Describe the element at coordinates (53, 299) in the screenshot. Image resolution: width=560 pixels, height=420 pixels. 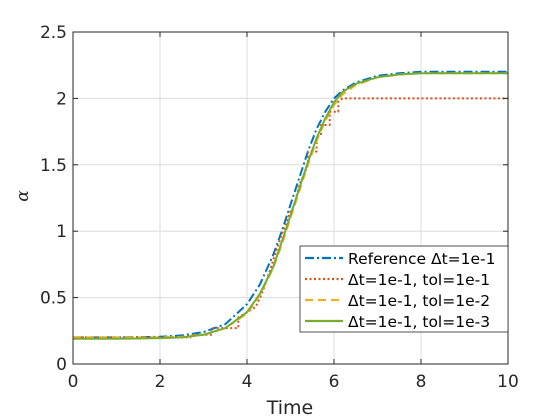
I see `y-tick-label: 0.5` at that location.